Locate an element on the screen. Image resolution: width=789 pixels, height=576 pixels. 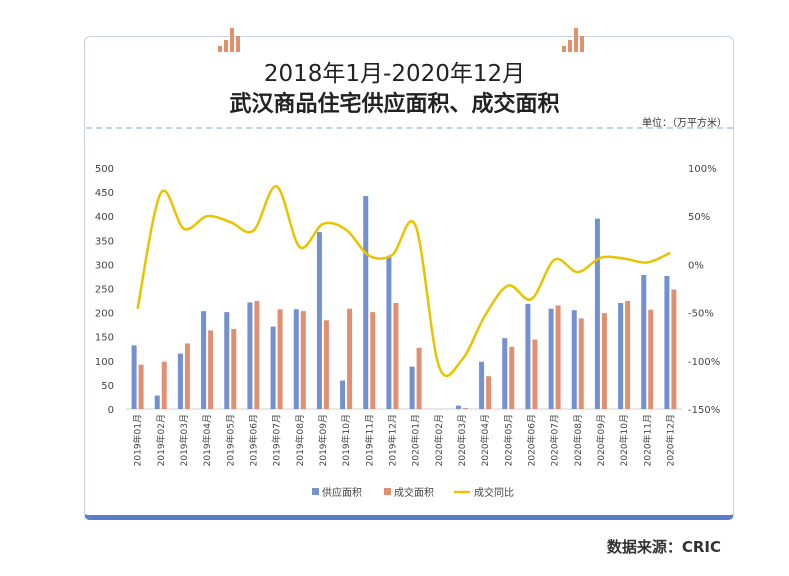
category-label: 2020年03月 is located at coordinates (462, 440).